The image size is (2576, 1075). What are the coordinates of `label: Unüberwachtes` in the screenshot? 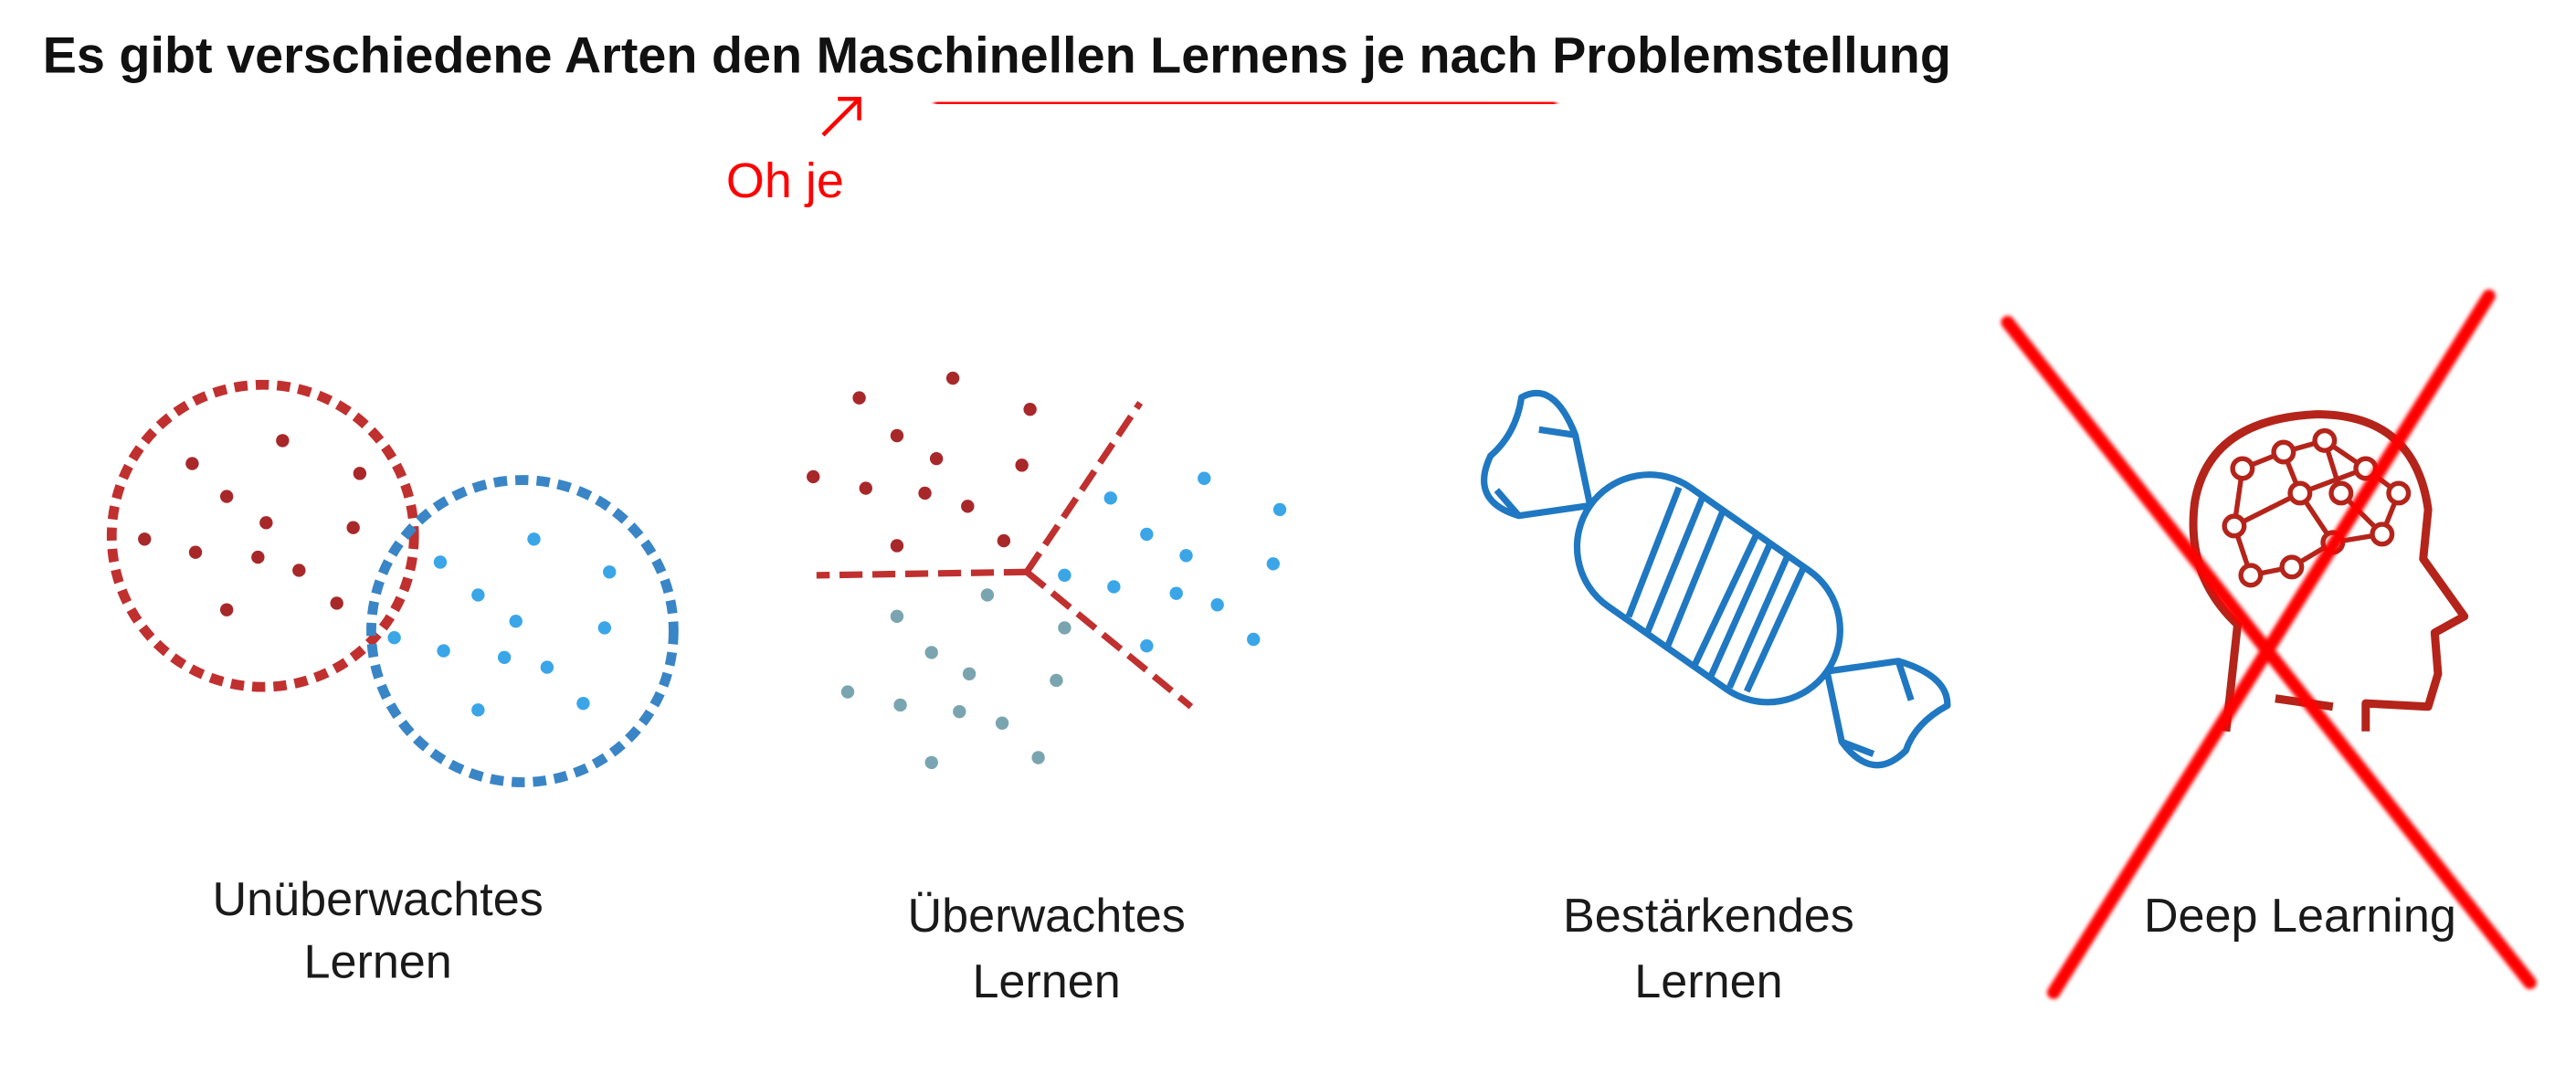 It's located at (378, 899).